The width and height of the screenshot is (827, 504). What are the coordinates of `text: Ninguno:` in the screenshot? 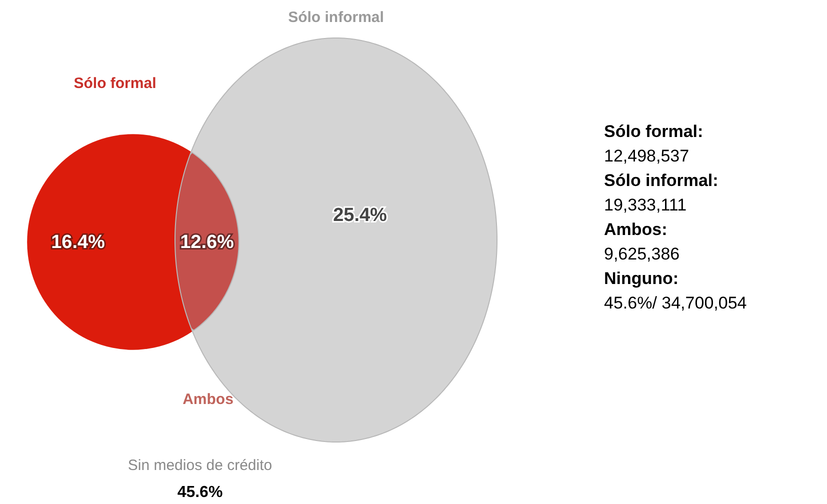 It's located at (641, 278).